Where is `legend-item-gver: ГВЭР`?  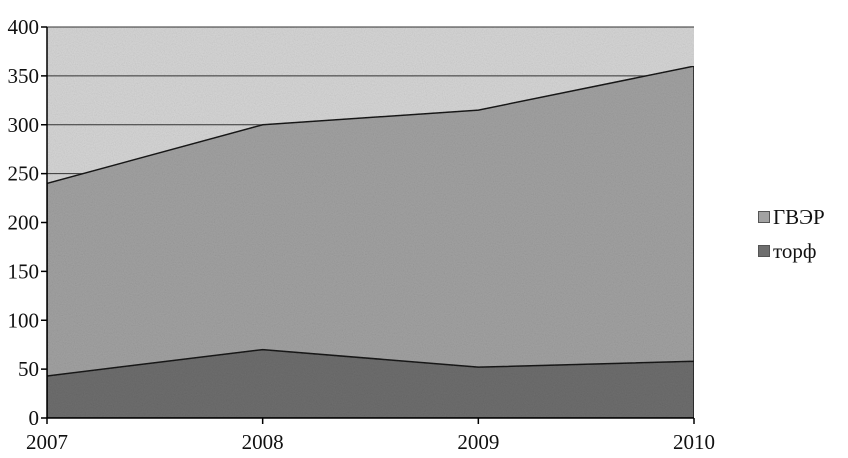 legend-item-gver: ГВЭР is located at coordinates (791, 217).